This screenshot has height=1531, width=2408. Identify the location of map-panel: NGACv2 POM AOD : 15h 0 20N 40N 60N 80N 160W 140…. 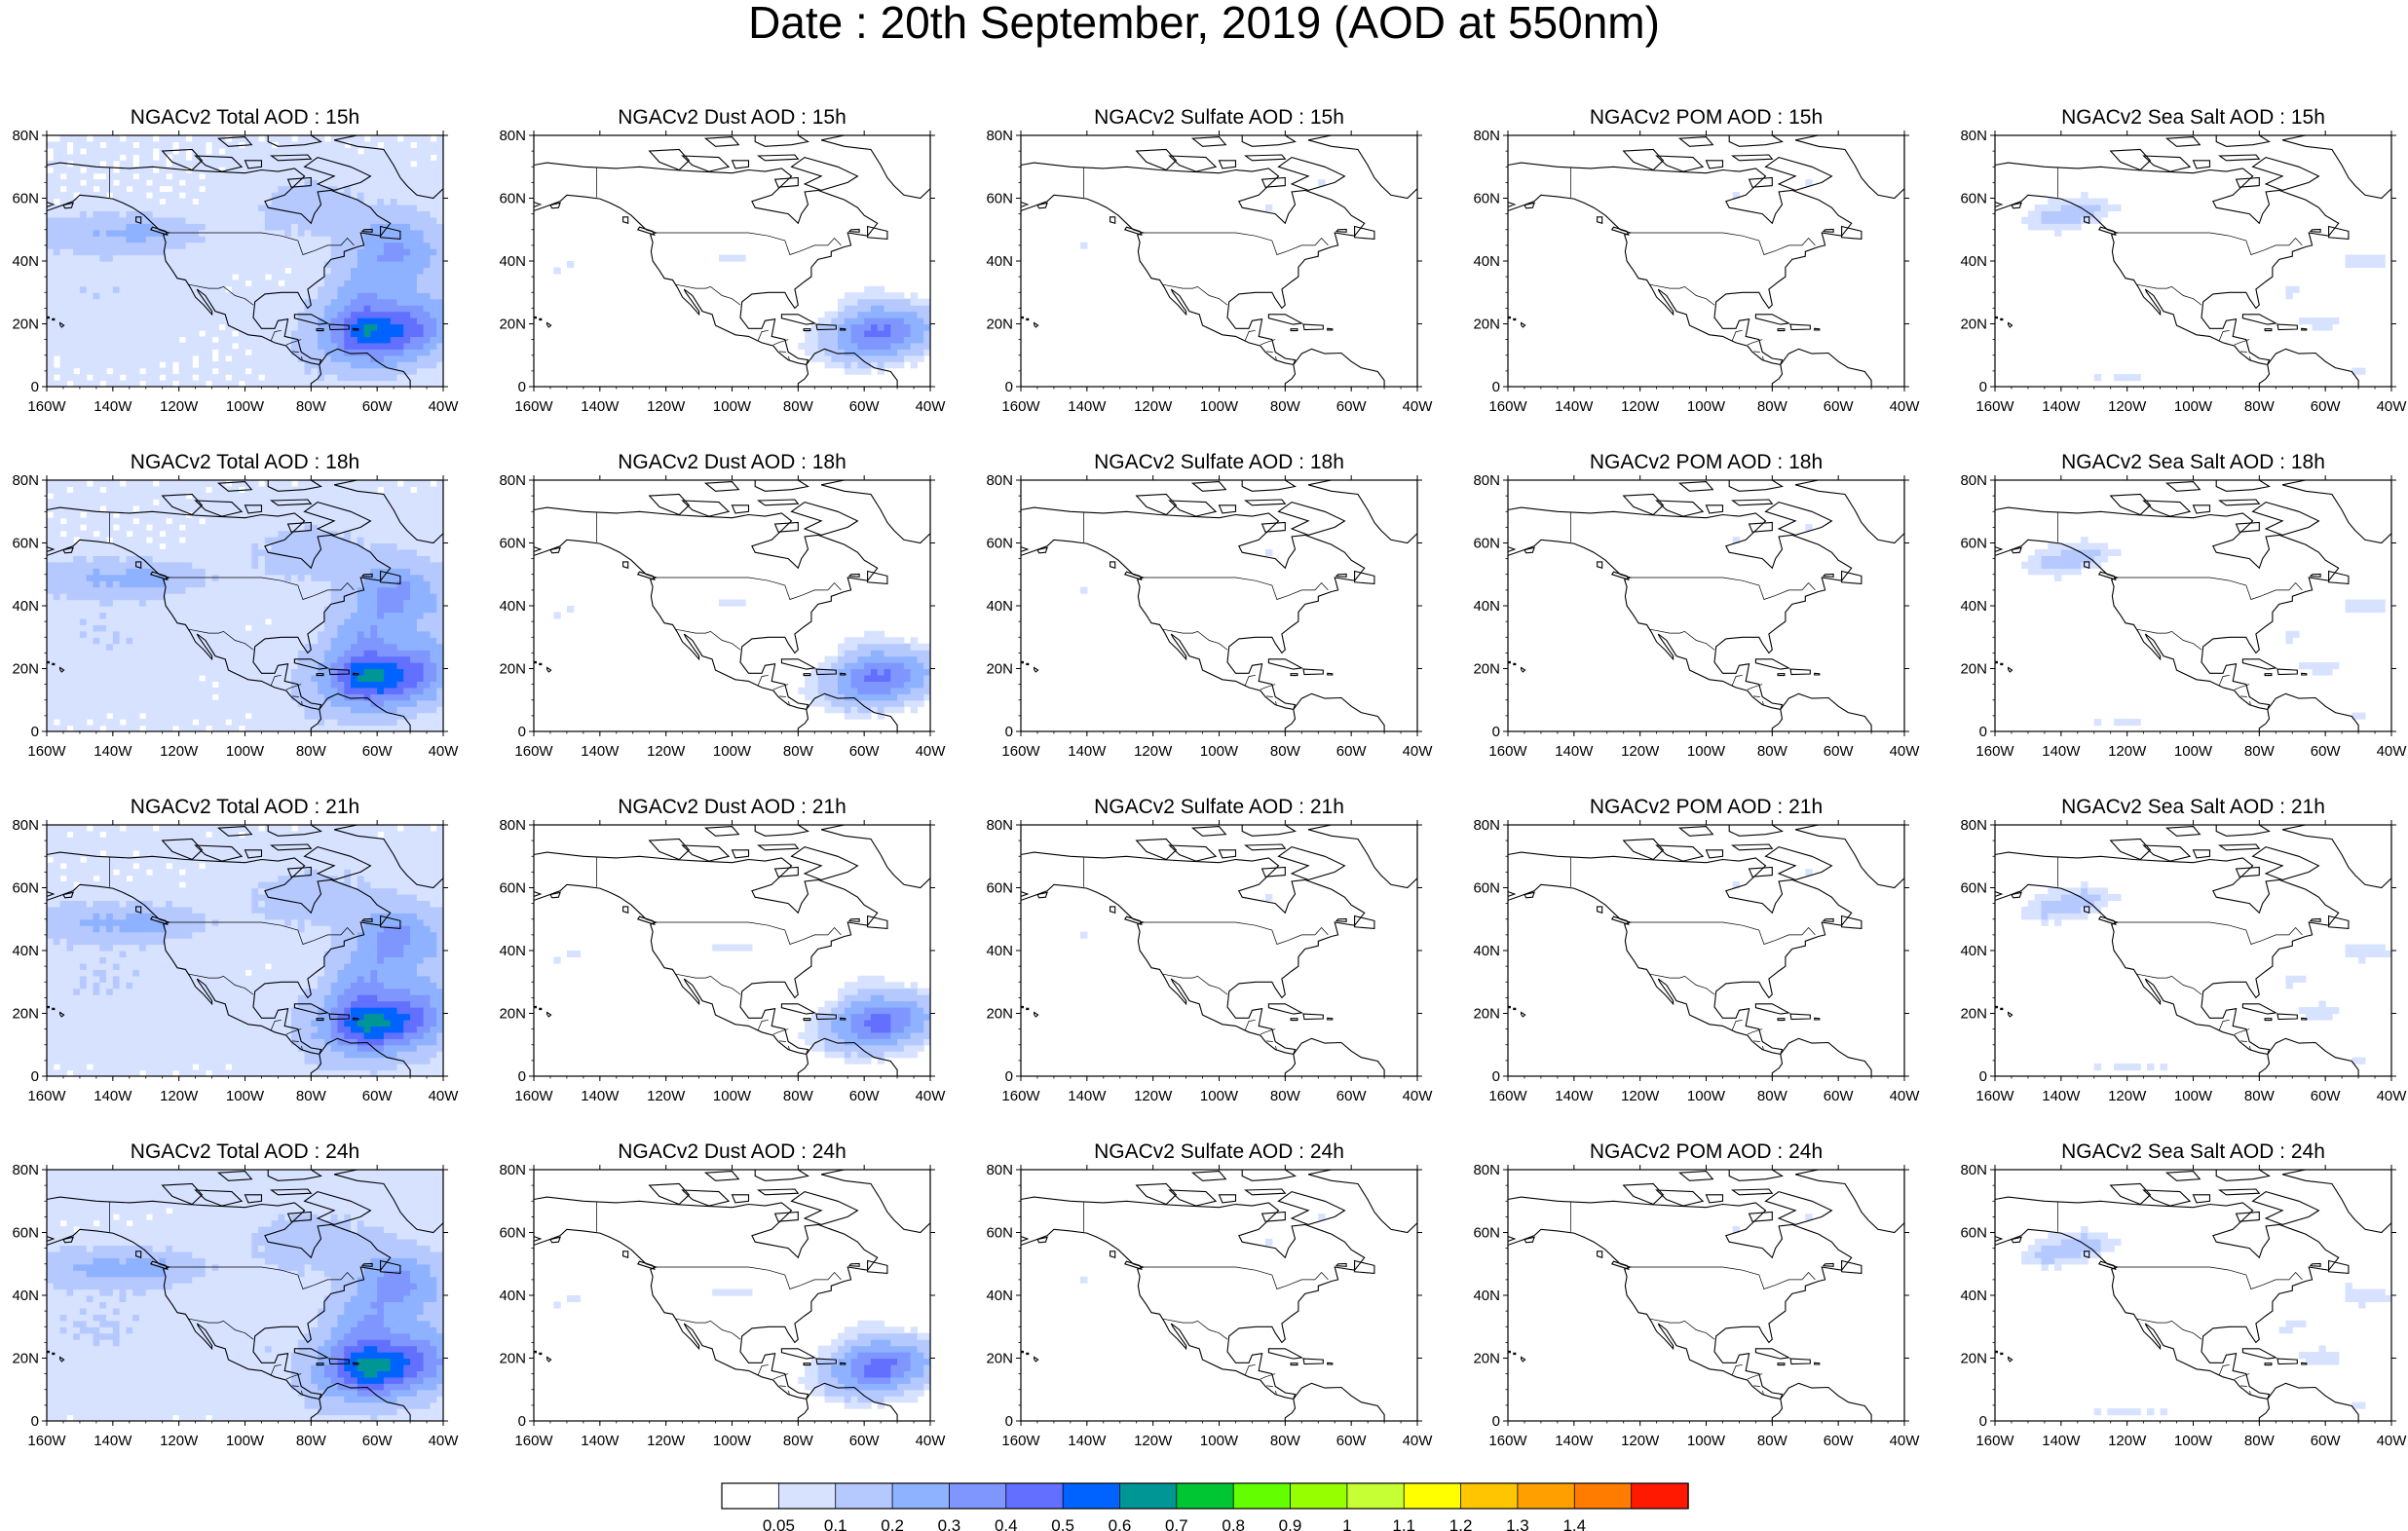
(1696, 260).